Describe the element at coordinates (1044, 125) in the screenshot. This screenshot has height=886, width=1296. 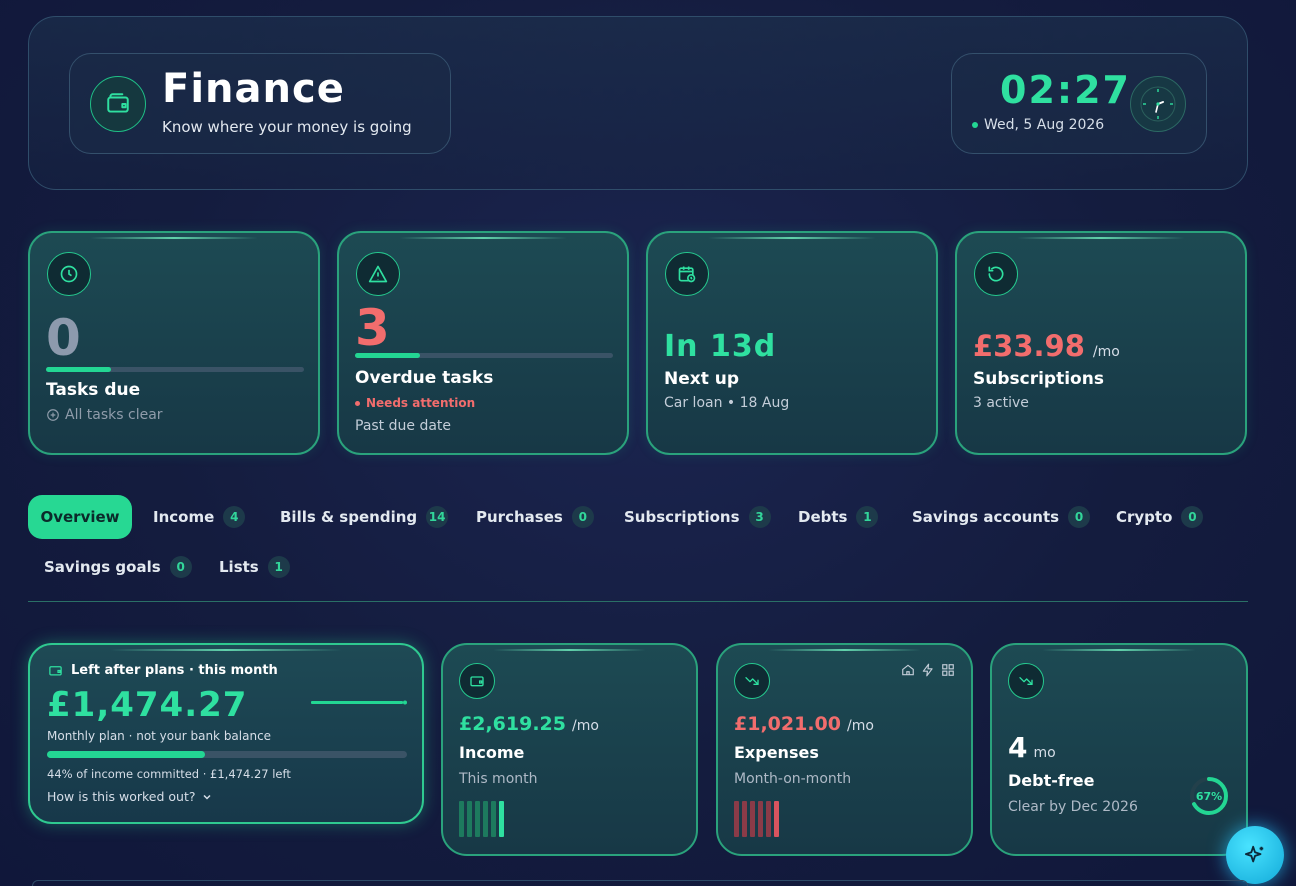
I see `clock-date-text: Wed, 5 Aug 2026` at that location.